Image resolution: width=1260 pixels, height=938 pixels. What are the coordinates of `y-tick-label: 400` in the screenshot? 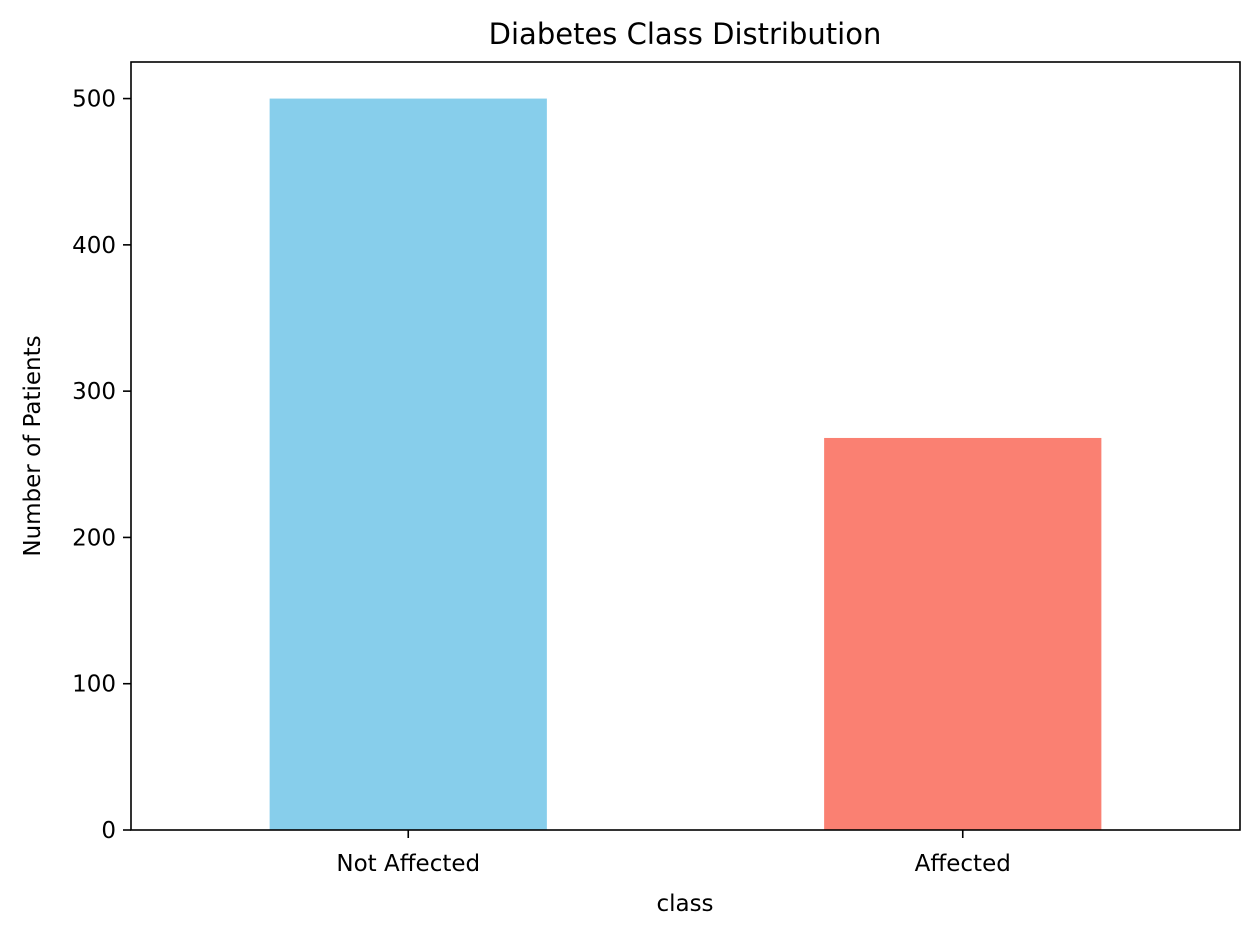 It's located at (94, 246).